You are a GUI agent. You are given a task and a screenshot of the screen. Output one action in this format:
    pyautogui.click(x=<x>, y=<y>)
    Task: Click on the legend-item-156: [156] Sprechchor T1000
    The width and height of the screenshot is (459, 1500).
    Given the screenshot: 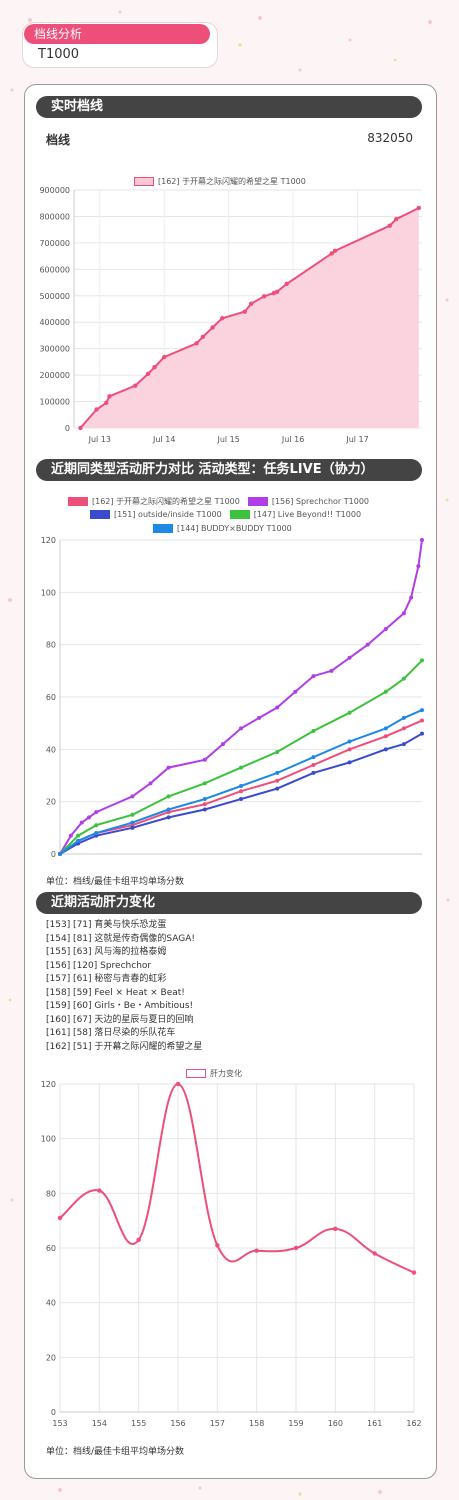 What is the action you would take?
    pyautogui.click(x=308, y=501)
    